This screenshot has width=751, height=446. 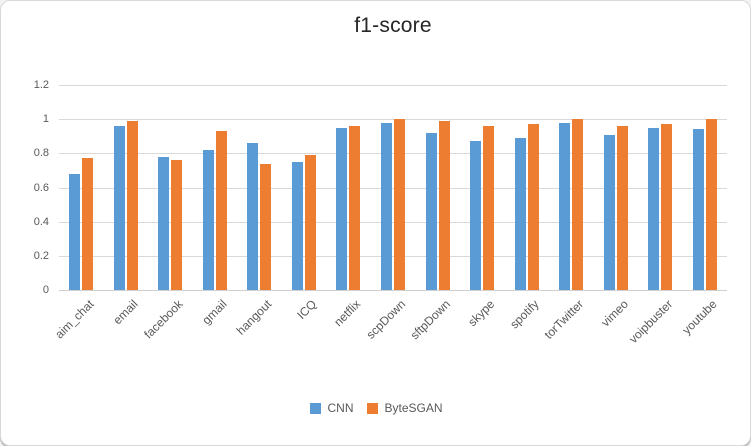 What do you see at coordinates (520, 213) in the screenshot?
I see `bar-CNN-spotify` at bounding box center [520, 213].